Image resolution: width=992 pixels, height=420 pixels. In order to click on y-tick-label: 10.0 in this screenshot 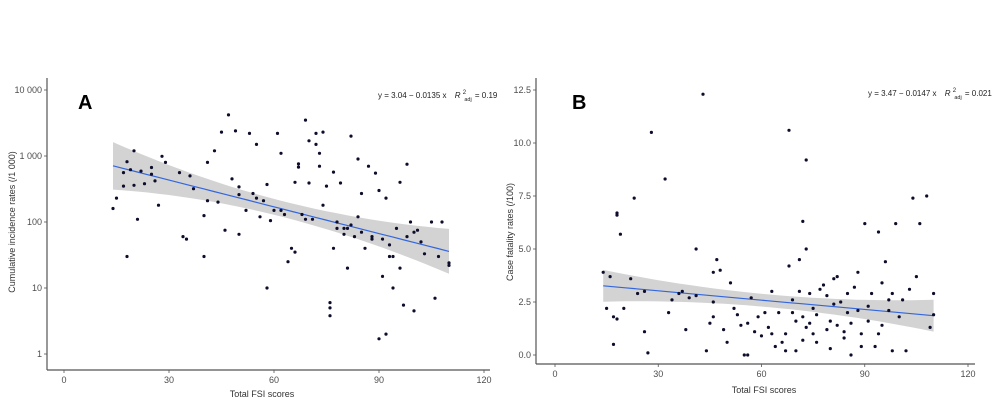, I will do `click(522, 143)`.